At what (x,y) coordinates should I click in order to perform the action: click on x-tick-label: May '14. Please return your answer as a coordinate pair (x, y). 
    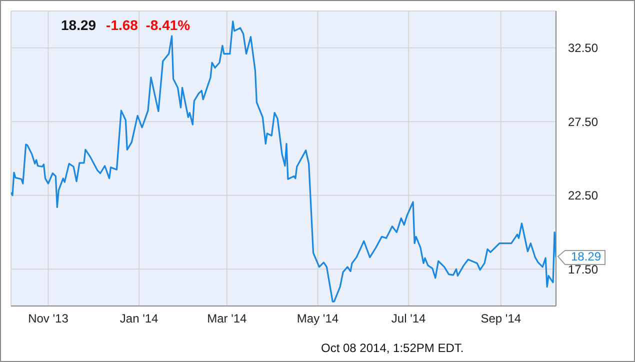
    Looking at the image, I should click on (317, 319).